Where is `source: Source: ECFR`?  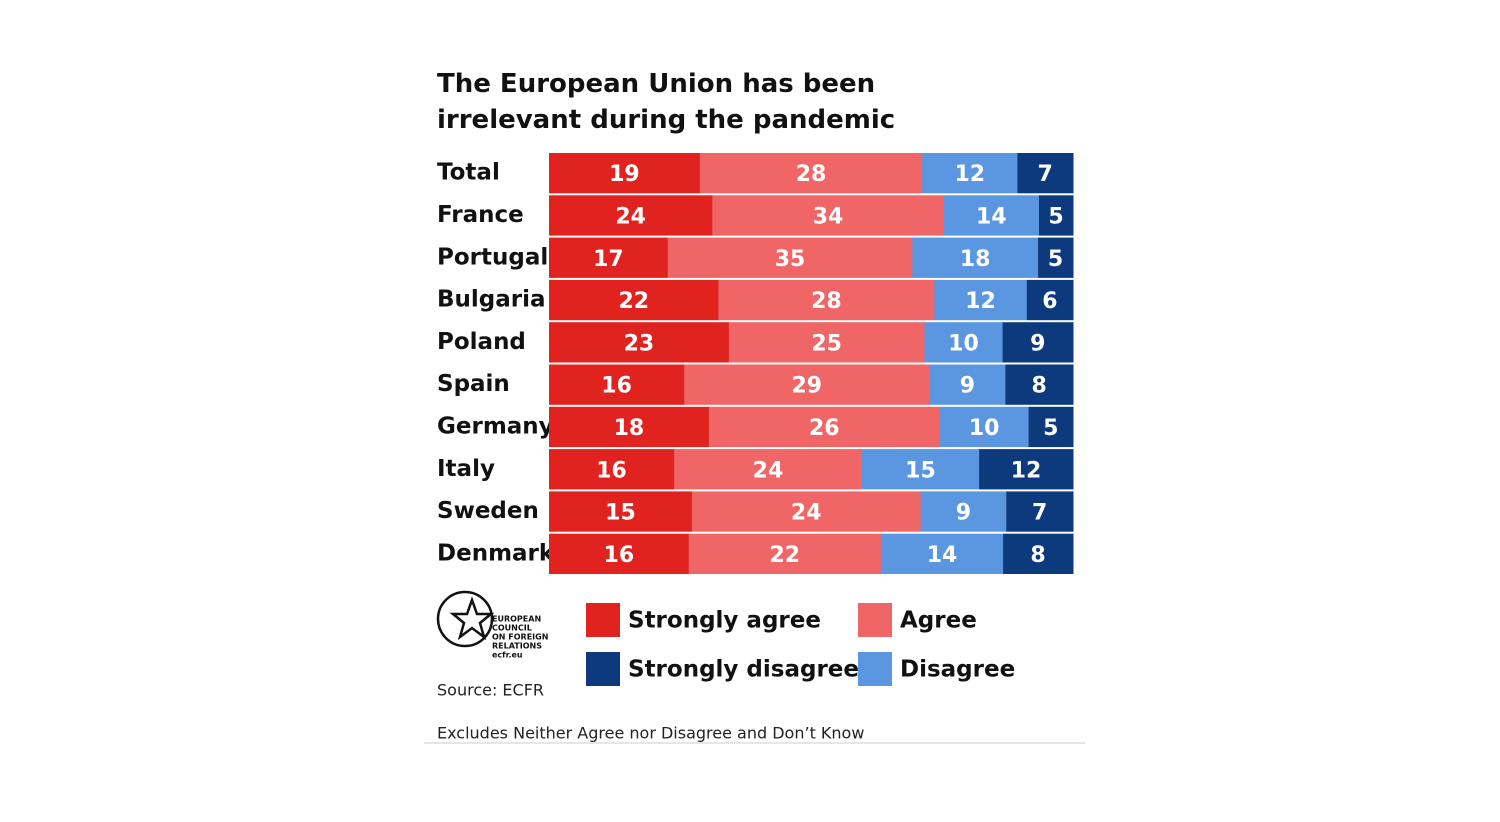 source: Source: ECFR is located at coordinates (490, 690).